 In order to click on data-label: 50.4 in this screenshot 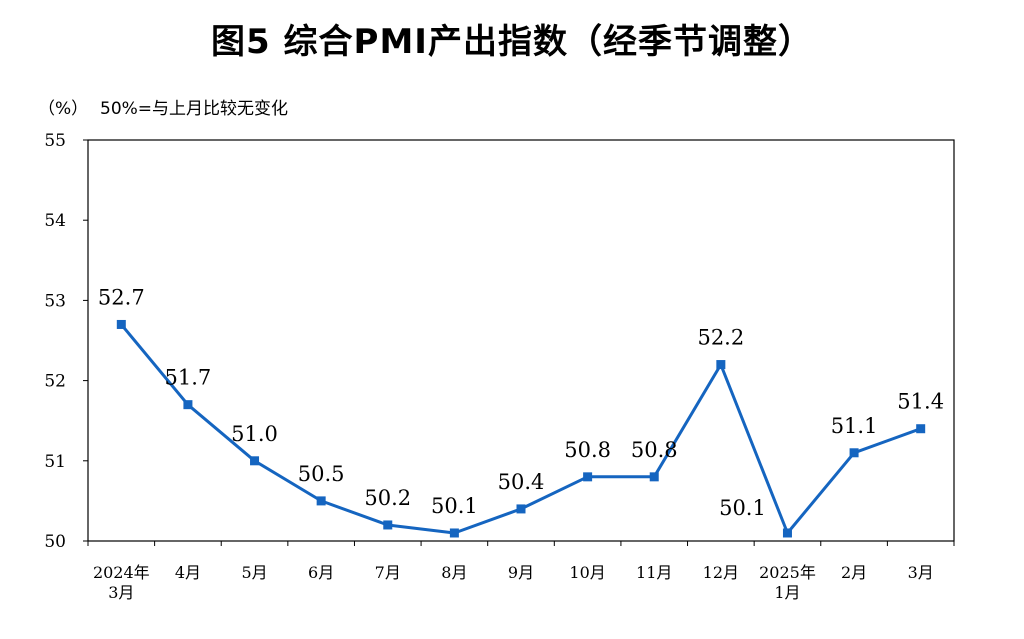, I will do `click(521, 482)`.